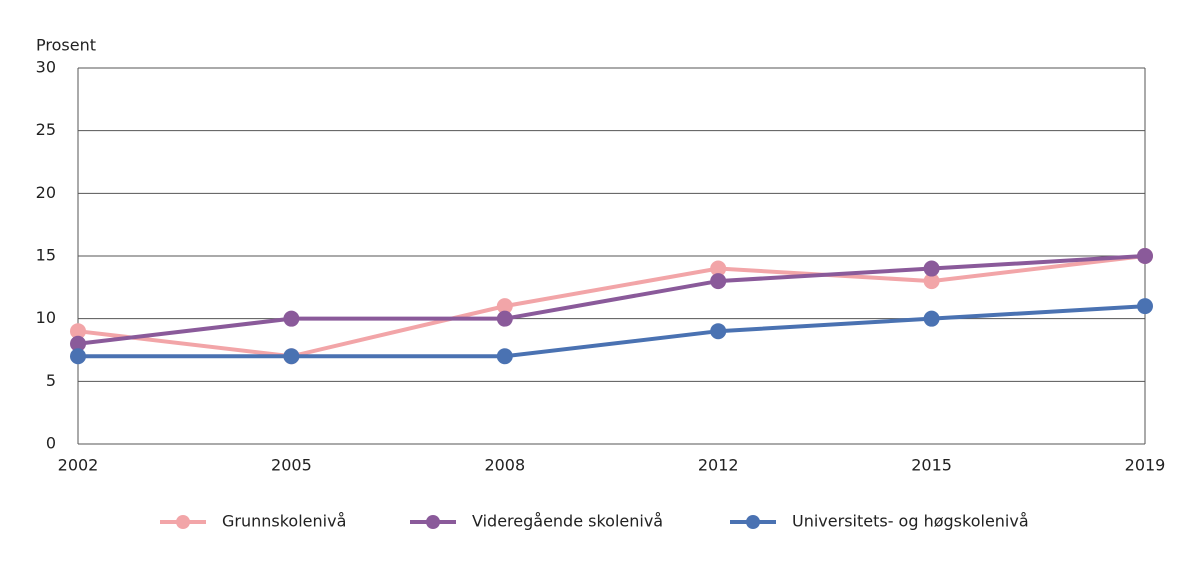 The width and height of the screenshot is (1200, 569). Describe the element at coordinates (567, 521) in the screenshot. I see `legend-label: Videregående skolenivå` at that location.